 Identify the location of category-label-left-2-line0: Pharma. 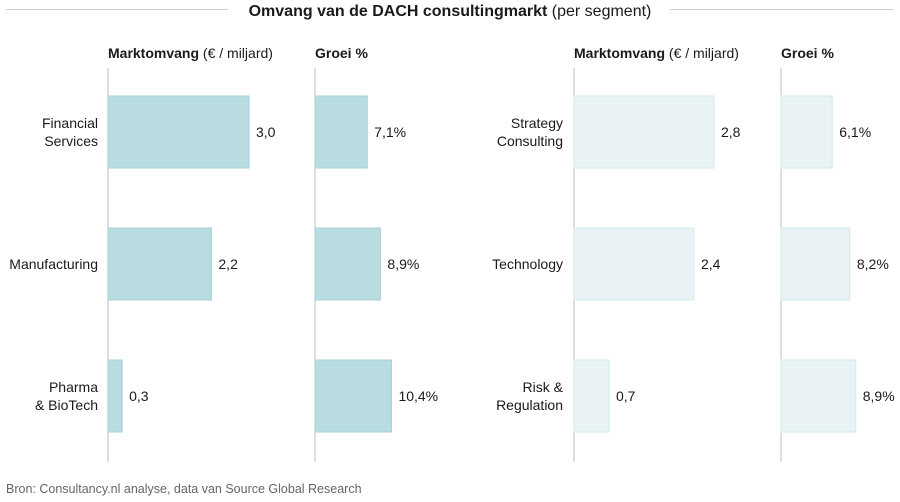
(73, 387).